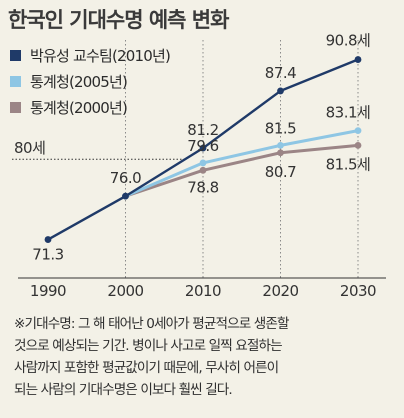 The width and height of the screenshot is (404, 418). I want to click on series-line-statistics-2005, so click(241, 163).